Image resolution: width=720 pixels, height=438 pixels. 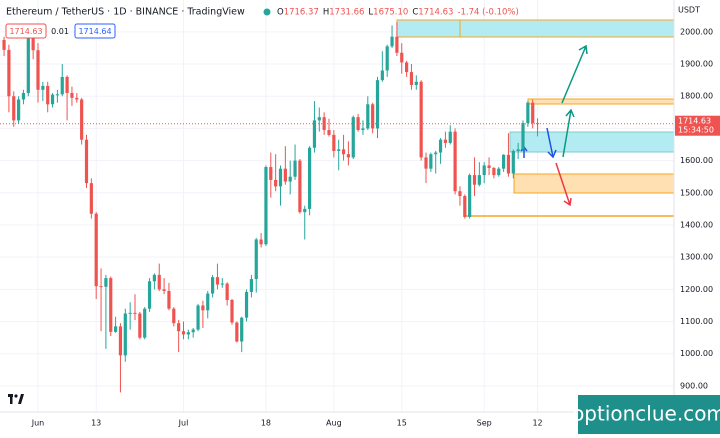 What do you see at coordinates (334, 423) in the screenshot?
I see `x-tick-label: Aug` at bounding box center [334, 423].